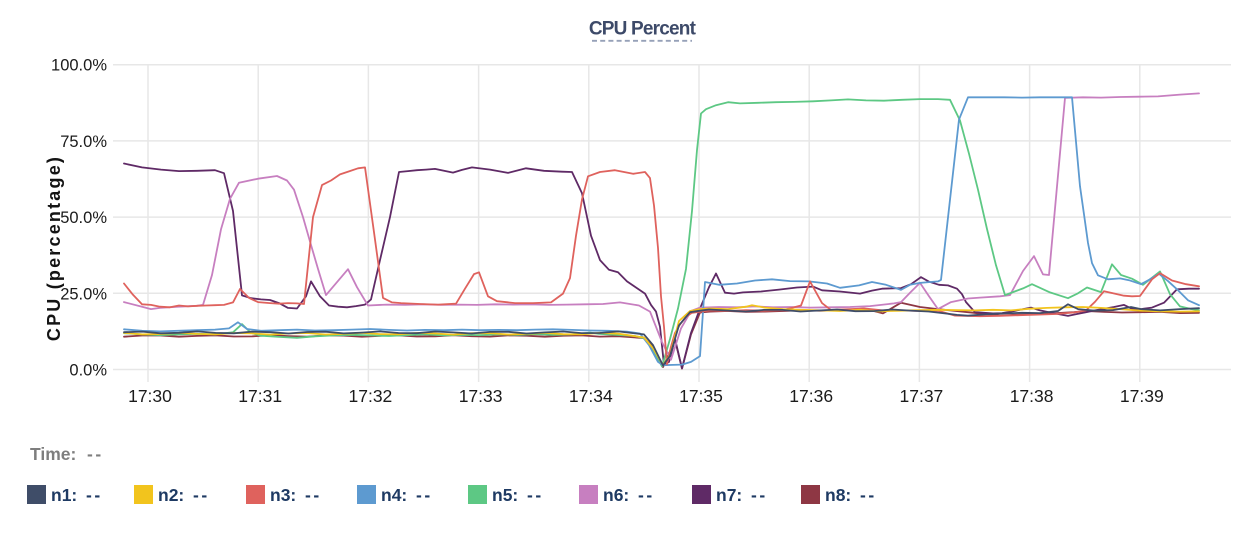 The height and width of the screenshot is (535, 1254). Describe the element at coordinates (83, 142) in the screenshot. I see `svg-text: 75.0%` at that location.